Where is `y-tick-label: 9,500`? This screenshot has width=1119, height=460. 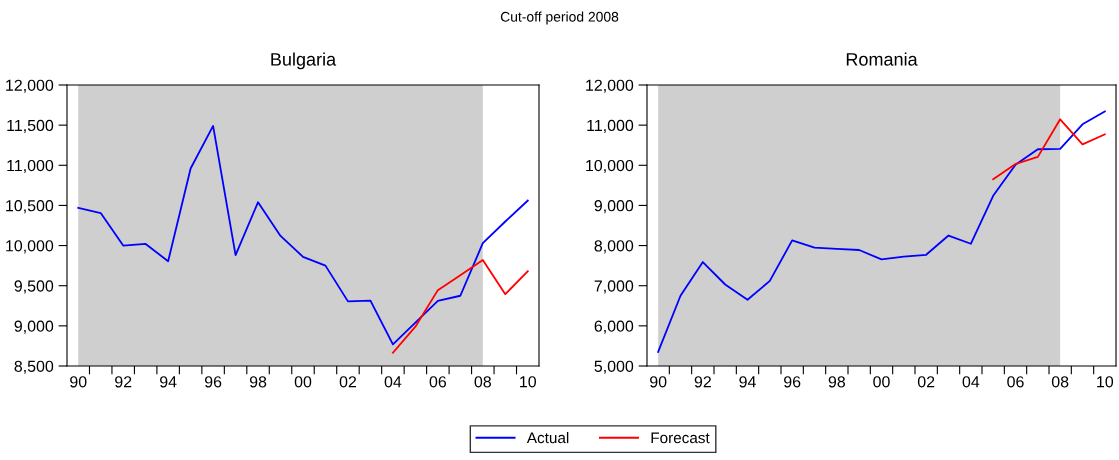 y-tick-label: 9,500 is located at coordinates (34, 287).